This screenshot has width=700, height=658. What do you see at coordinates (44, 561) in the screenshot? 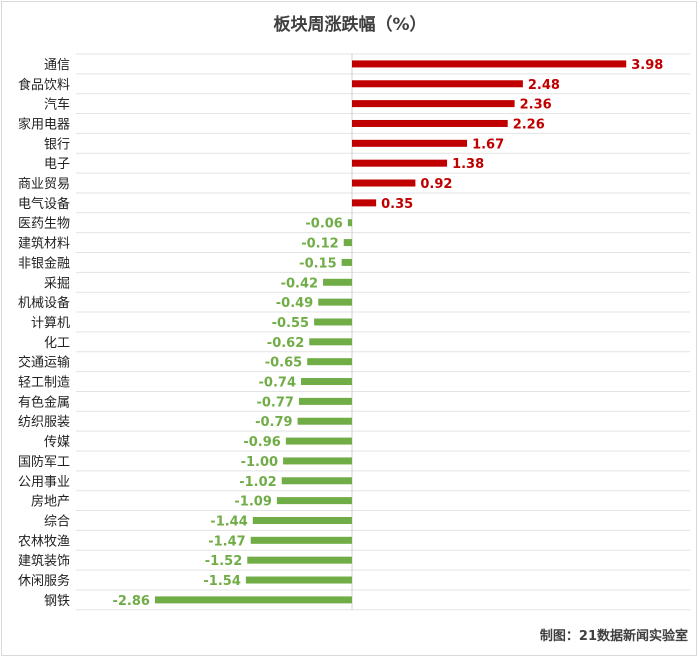
I see `category-label: 建筑装饰` at bounding box center [44, 561].